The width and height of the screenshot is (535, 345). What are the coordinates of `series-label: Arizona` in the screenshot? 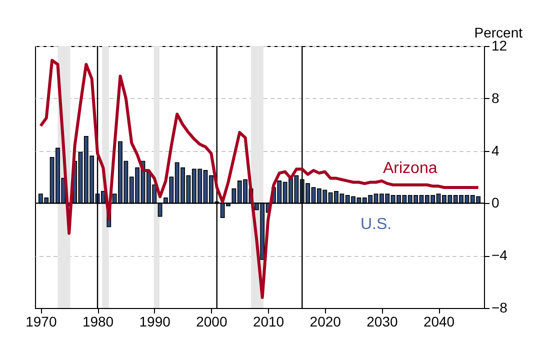 It's located at (410, 168).